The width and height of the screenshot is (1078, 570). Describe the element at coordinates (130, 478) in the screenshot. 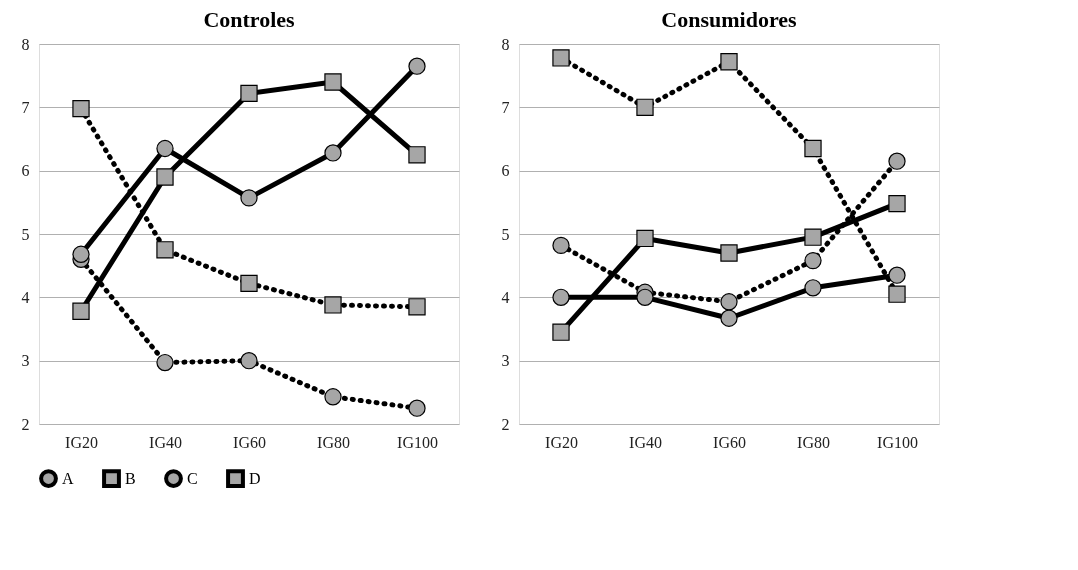

I see `legend-label: B` at that location.